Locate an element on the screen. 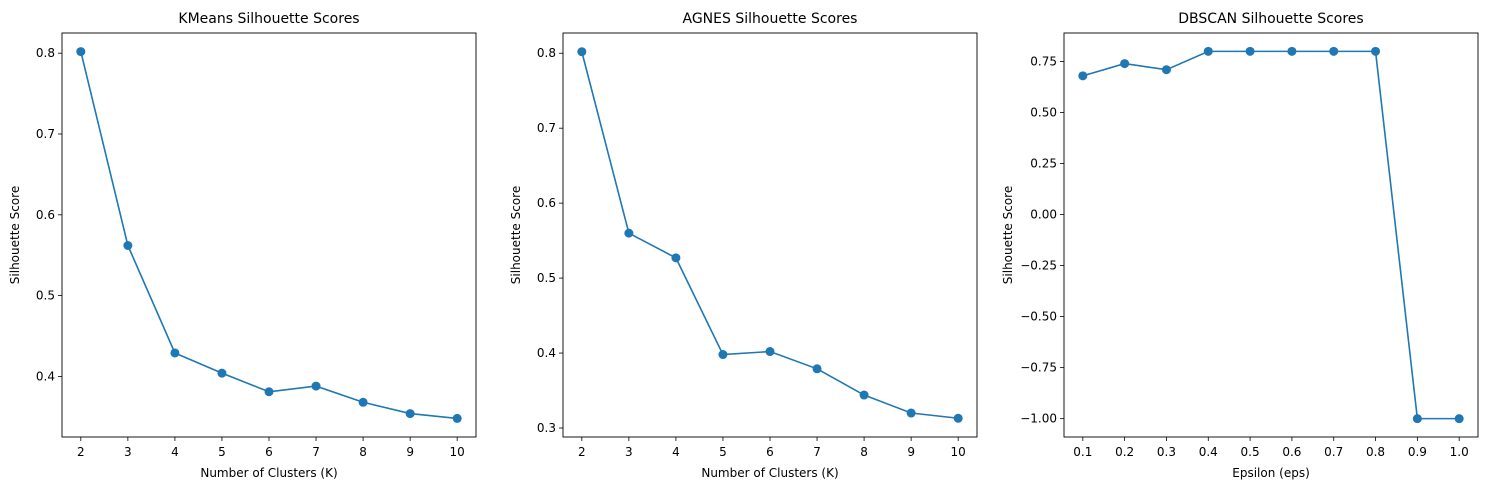  x-tick-label: 0.3 is located at coordinates (1166, 452).